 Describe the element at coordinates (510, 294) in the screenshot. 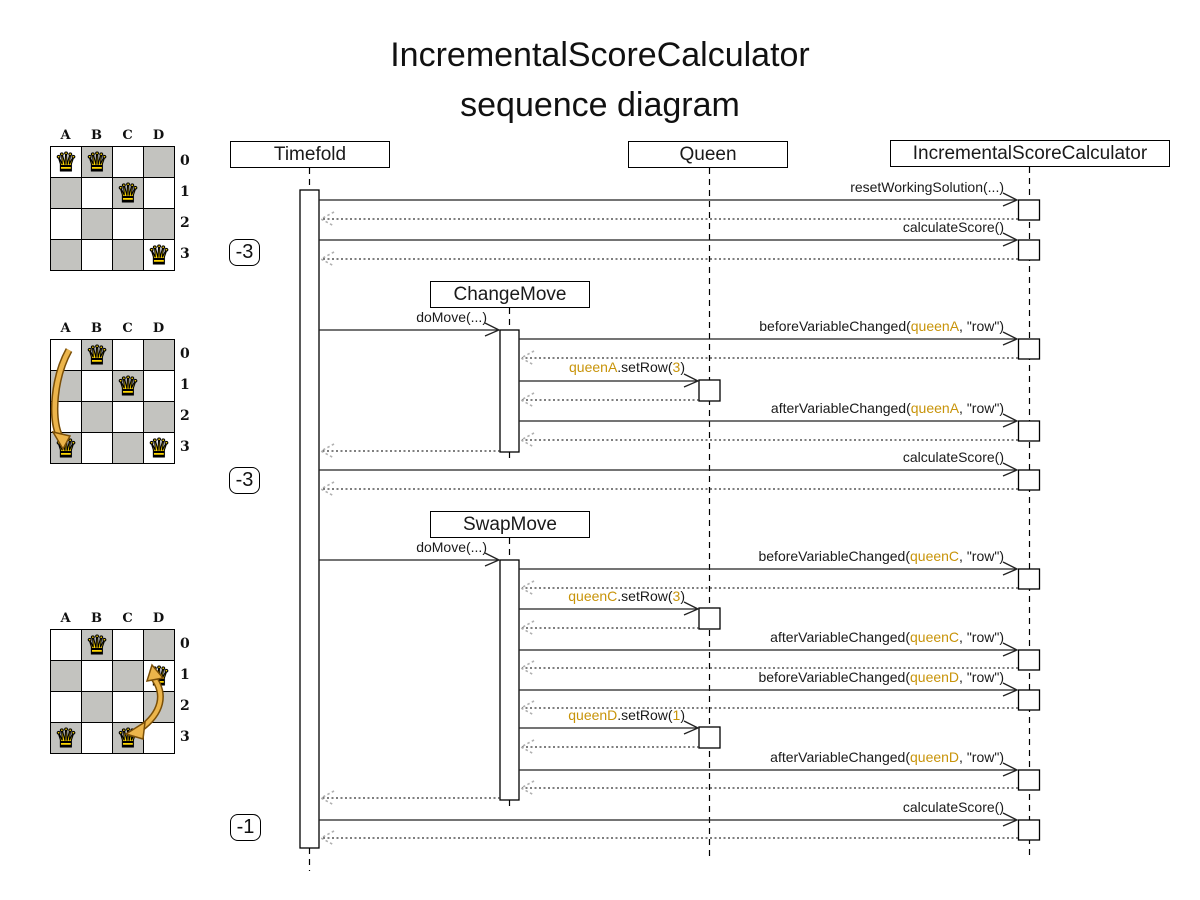

I see `lifeline-change-move: ChangeMove` at that location.